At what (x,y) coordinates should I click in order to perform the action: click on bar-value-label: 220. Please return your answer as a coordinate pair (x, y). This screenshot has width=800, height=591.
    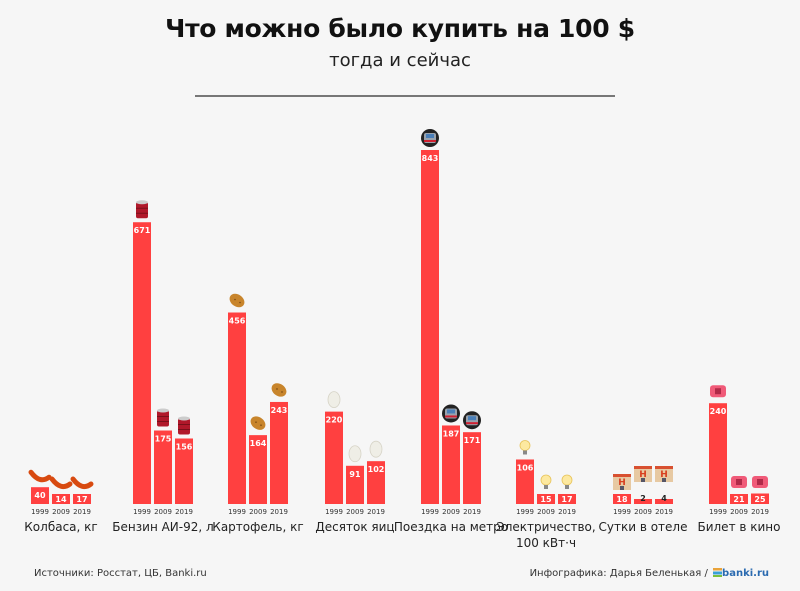
    Looking at the image, I should click on (334, 420).